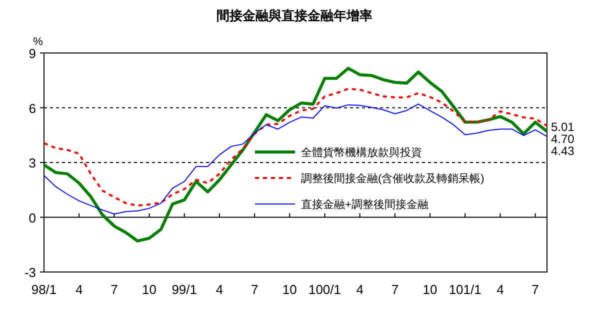  I want to click on x-tick-label: 100/1, so click(325, 289).